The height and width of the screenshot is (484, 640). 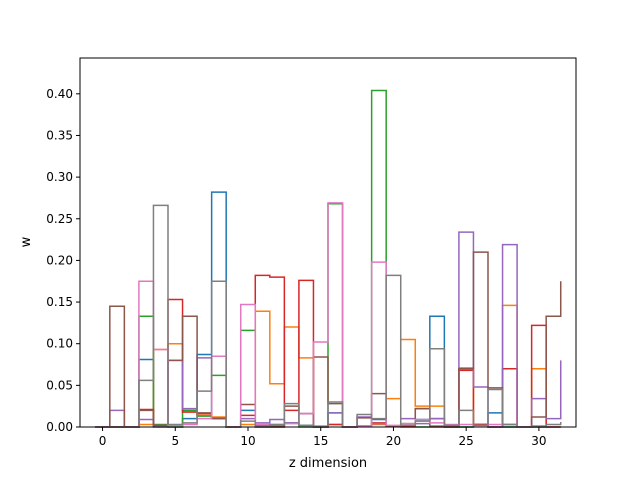 I want to click on y-tick-label: 0.20, so click(x=59, y=260).